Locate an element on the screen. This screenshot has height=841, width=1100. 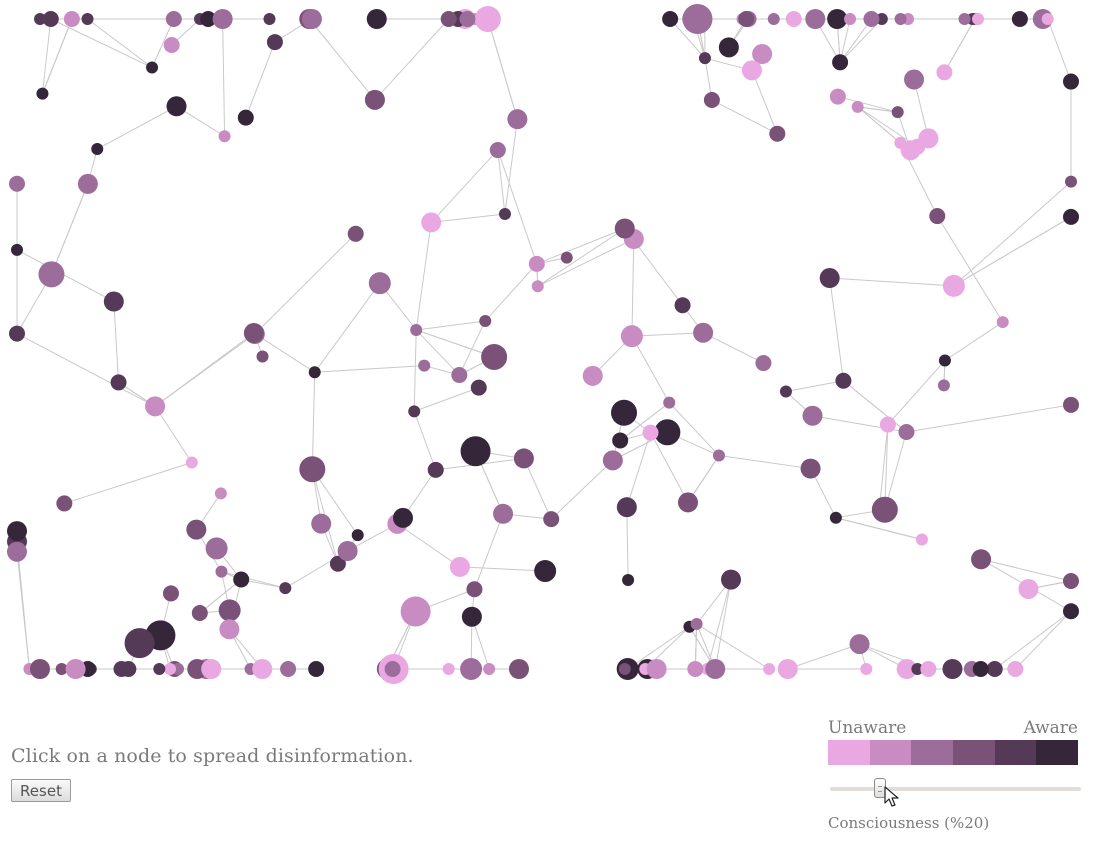
reset-button: Reset is located at coordinates (41, 790).